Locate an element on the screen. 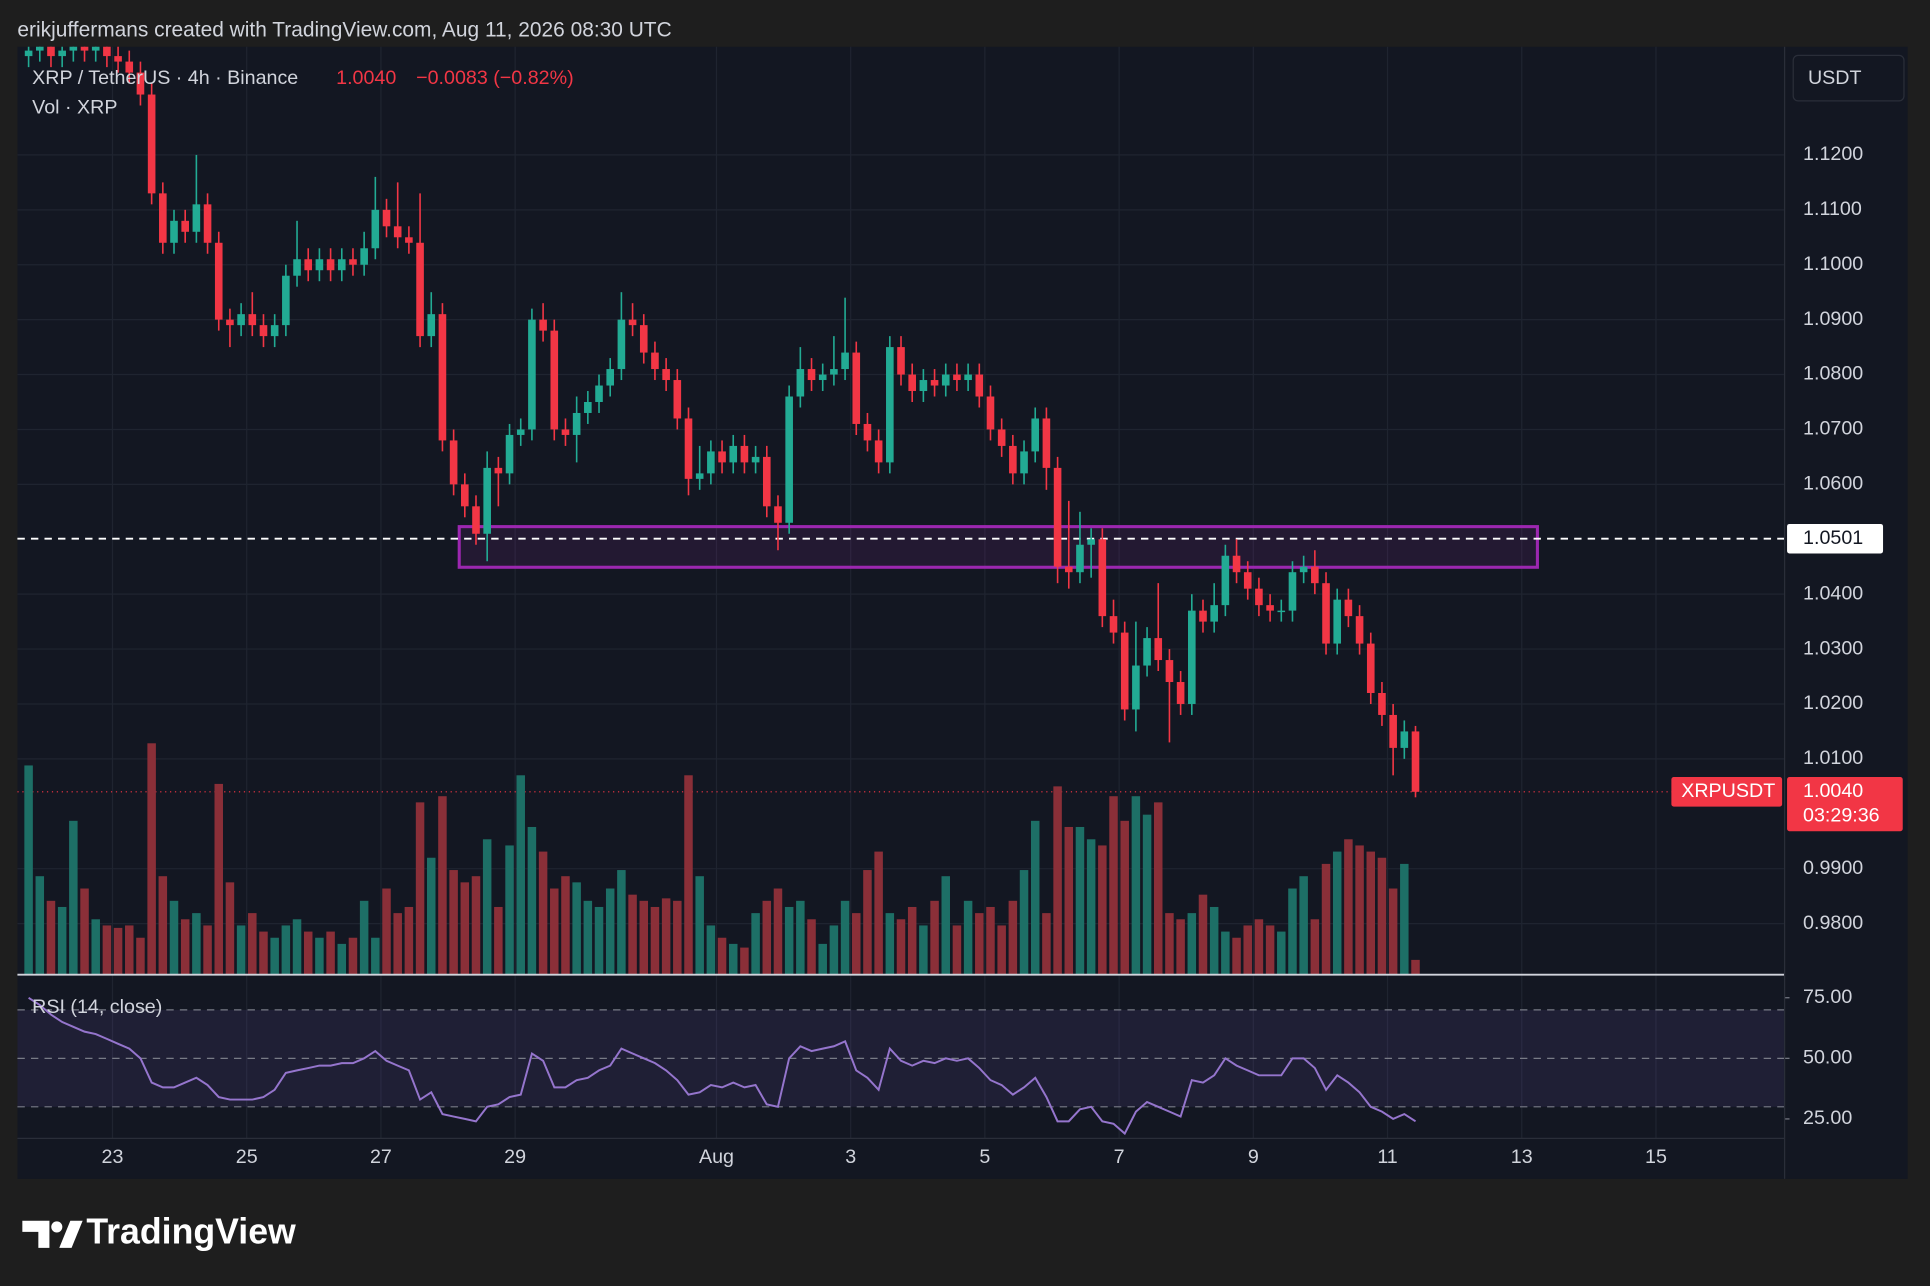  currency-button is located at coordinates (1848, 78).